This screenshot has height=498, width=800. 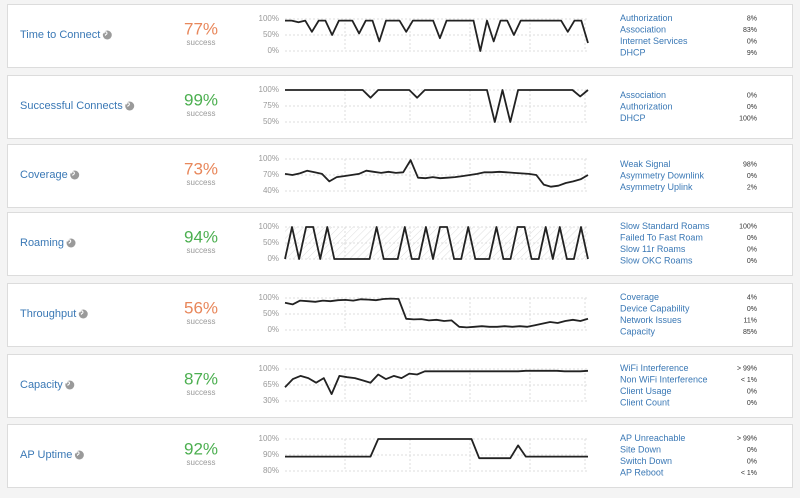 What do you see at coordinates (201, 448) in the screenshot?
I see `success-percent: 92%` at bounding box center [201, 448].